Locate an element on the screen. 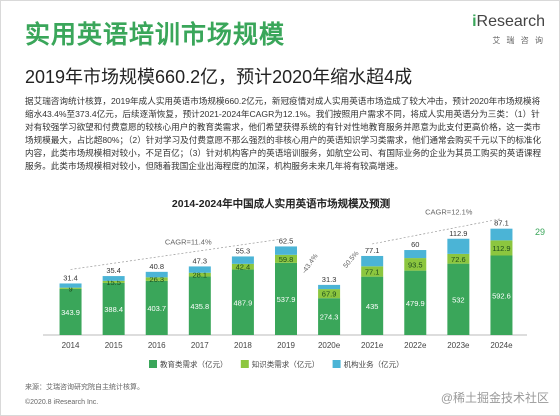  data-label-1-2016: 403.7 is located at coordinates (156, 308).